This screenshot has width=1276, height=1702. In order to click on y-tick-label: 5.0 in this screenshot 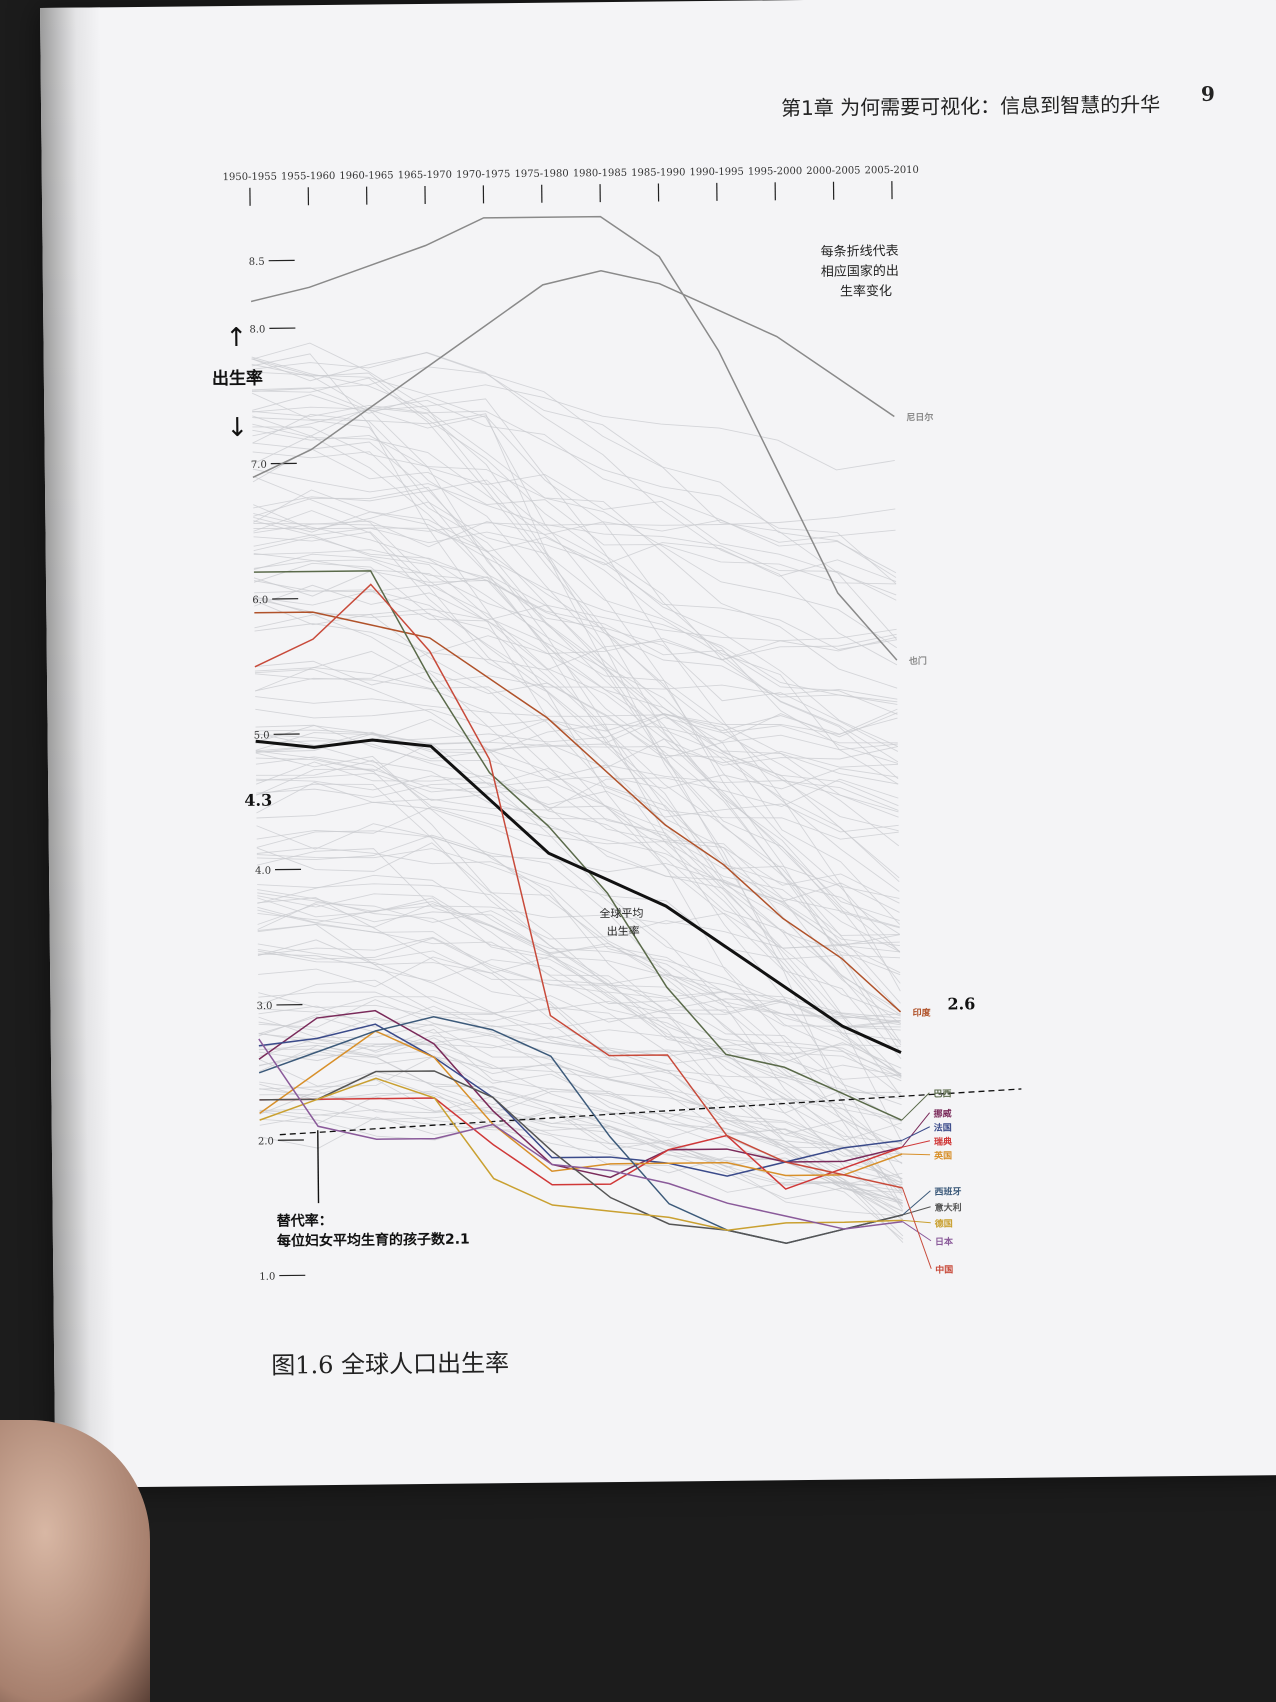, I will do `click(262, 735)`.